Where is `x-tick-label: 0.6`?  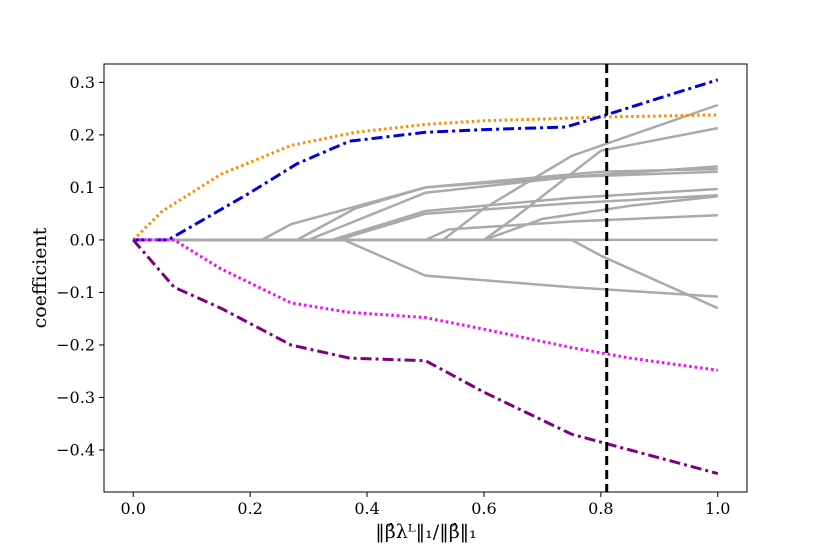 x-tick-label: 0.6 is located at coordinates (483, 508).